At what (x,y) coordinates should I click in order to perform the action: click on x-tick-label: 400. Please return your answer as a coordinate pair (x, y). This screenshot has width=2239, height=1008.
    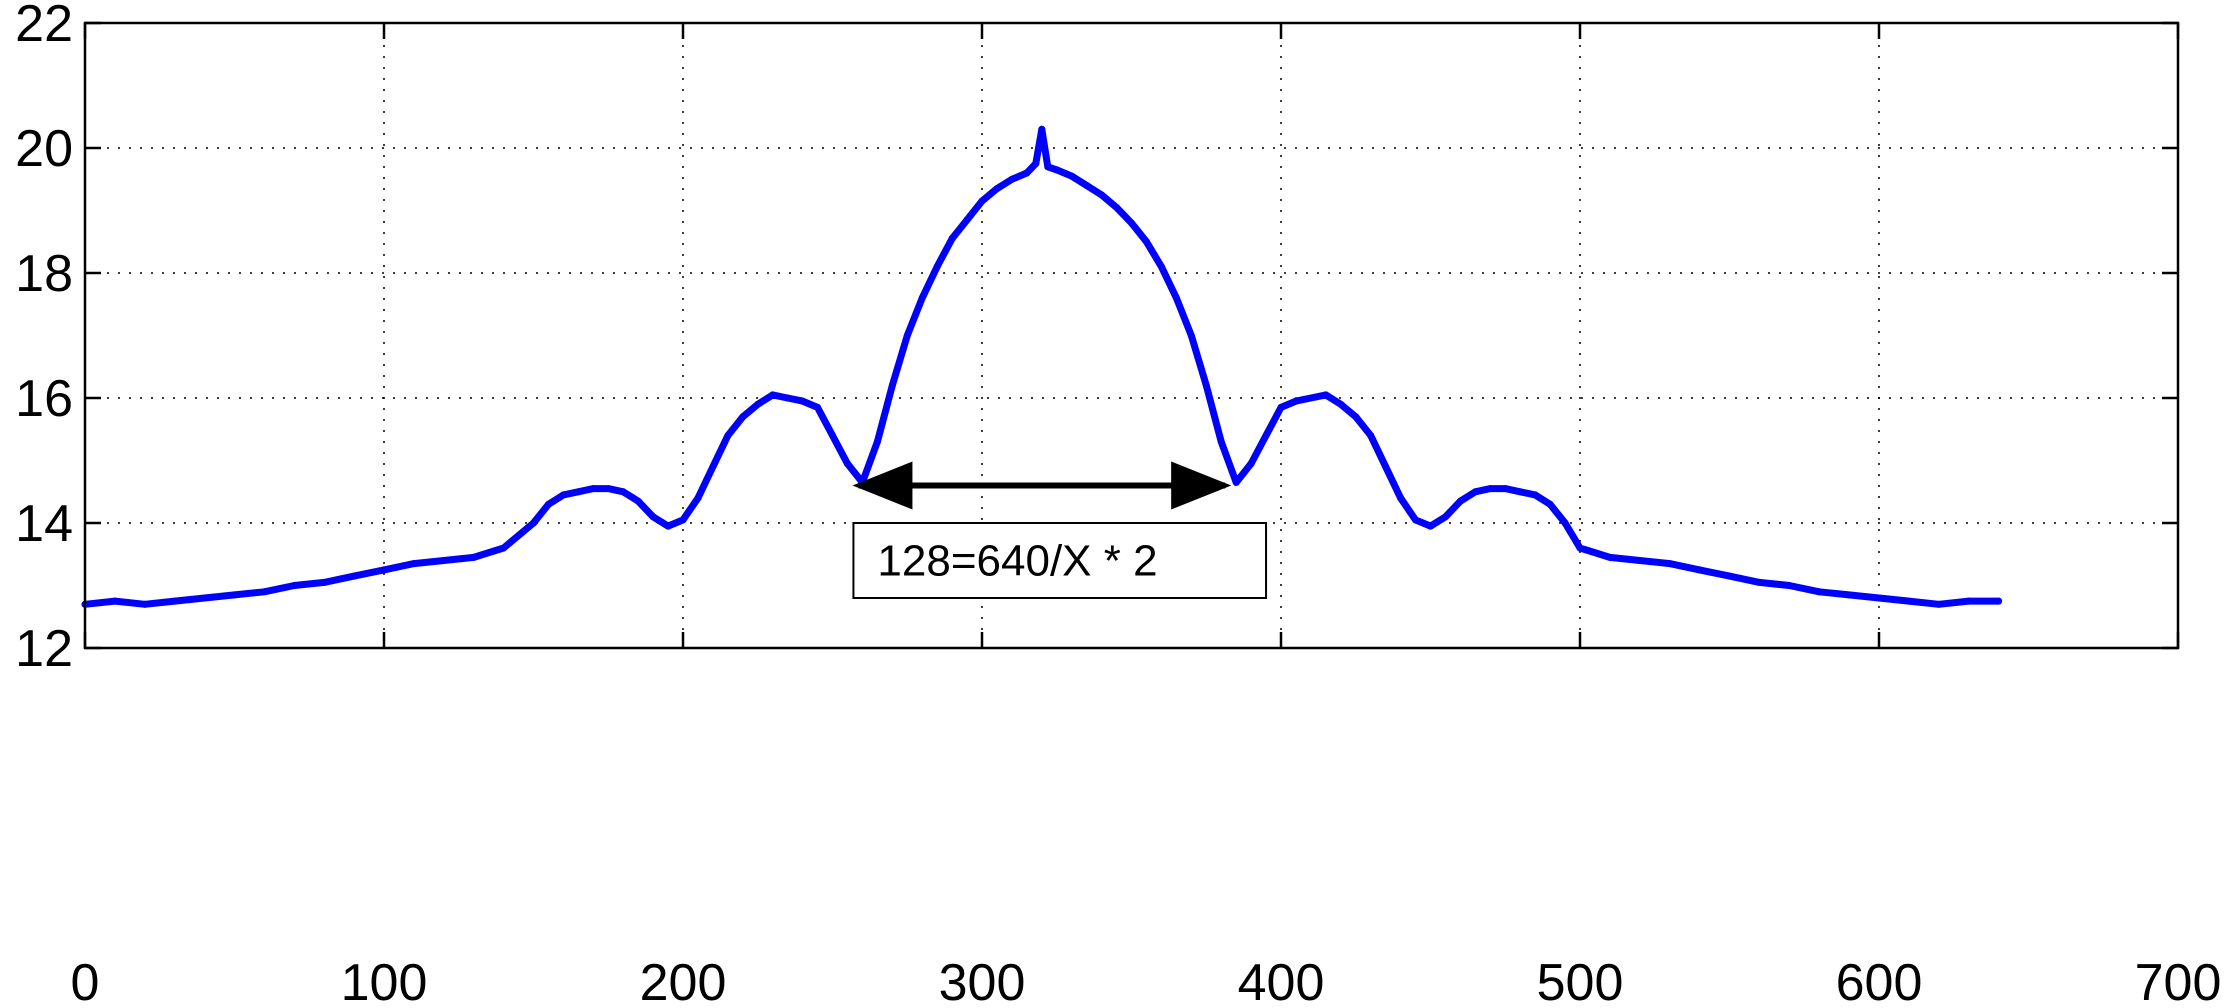
    Looking at the image, I should click on (1281, 981).